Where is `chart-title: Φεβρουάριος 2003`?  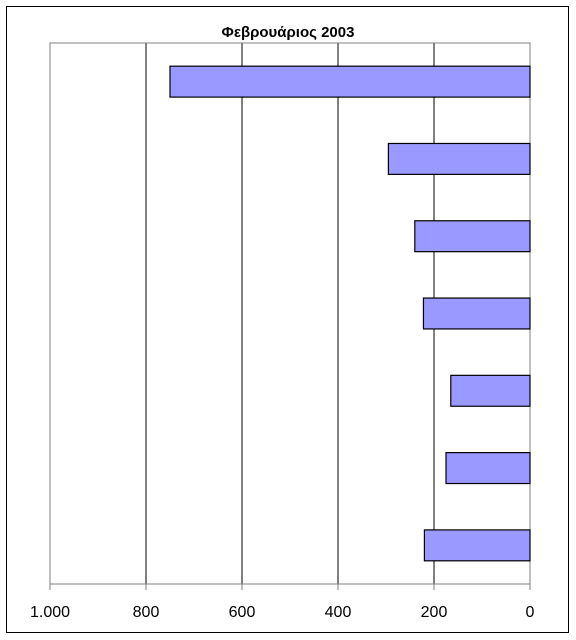
chart-title: Φεβρουάριος 2003 is located at coordinates (288, 32).